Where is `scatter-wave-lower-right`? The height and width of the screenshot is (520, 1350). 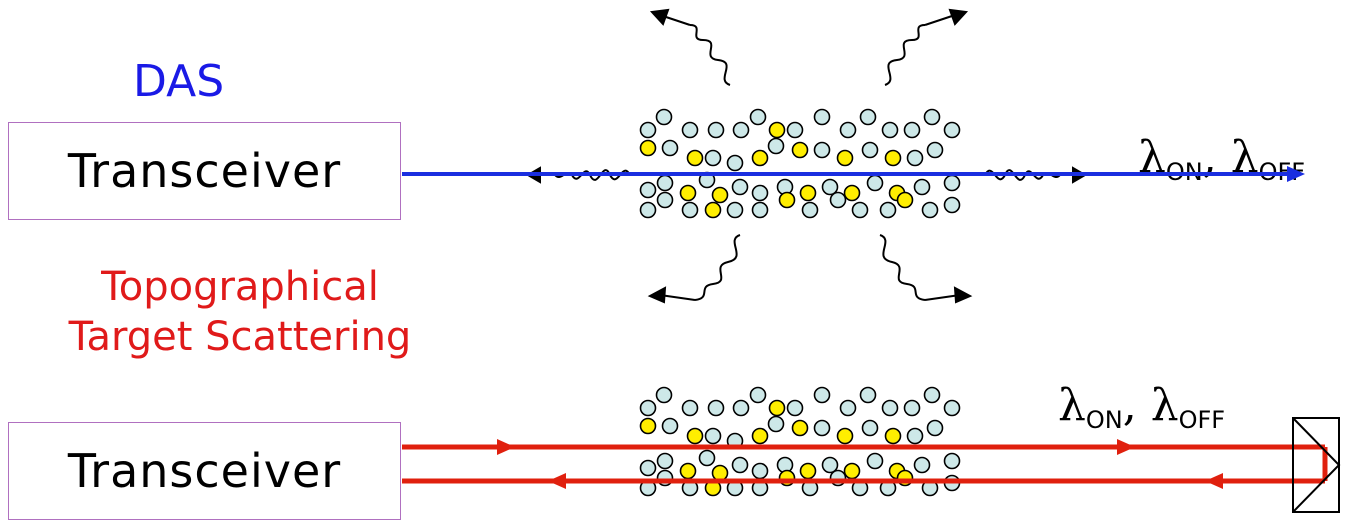
scatter-wave-lower-right is located at coordinates (926, 269).